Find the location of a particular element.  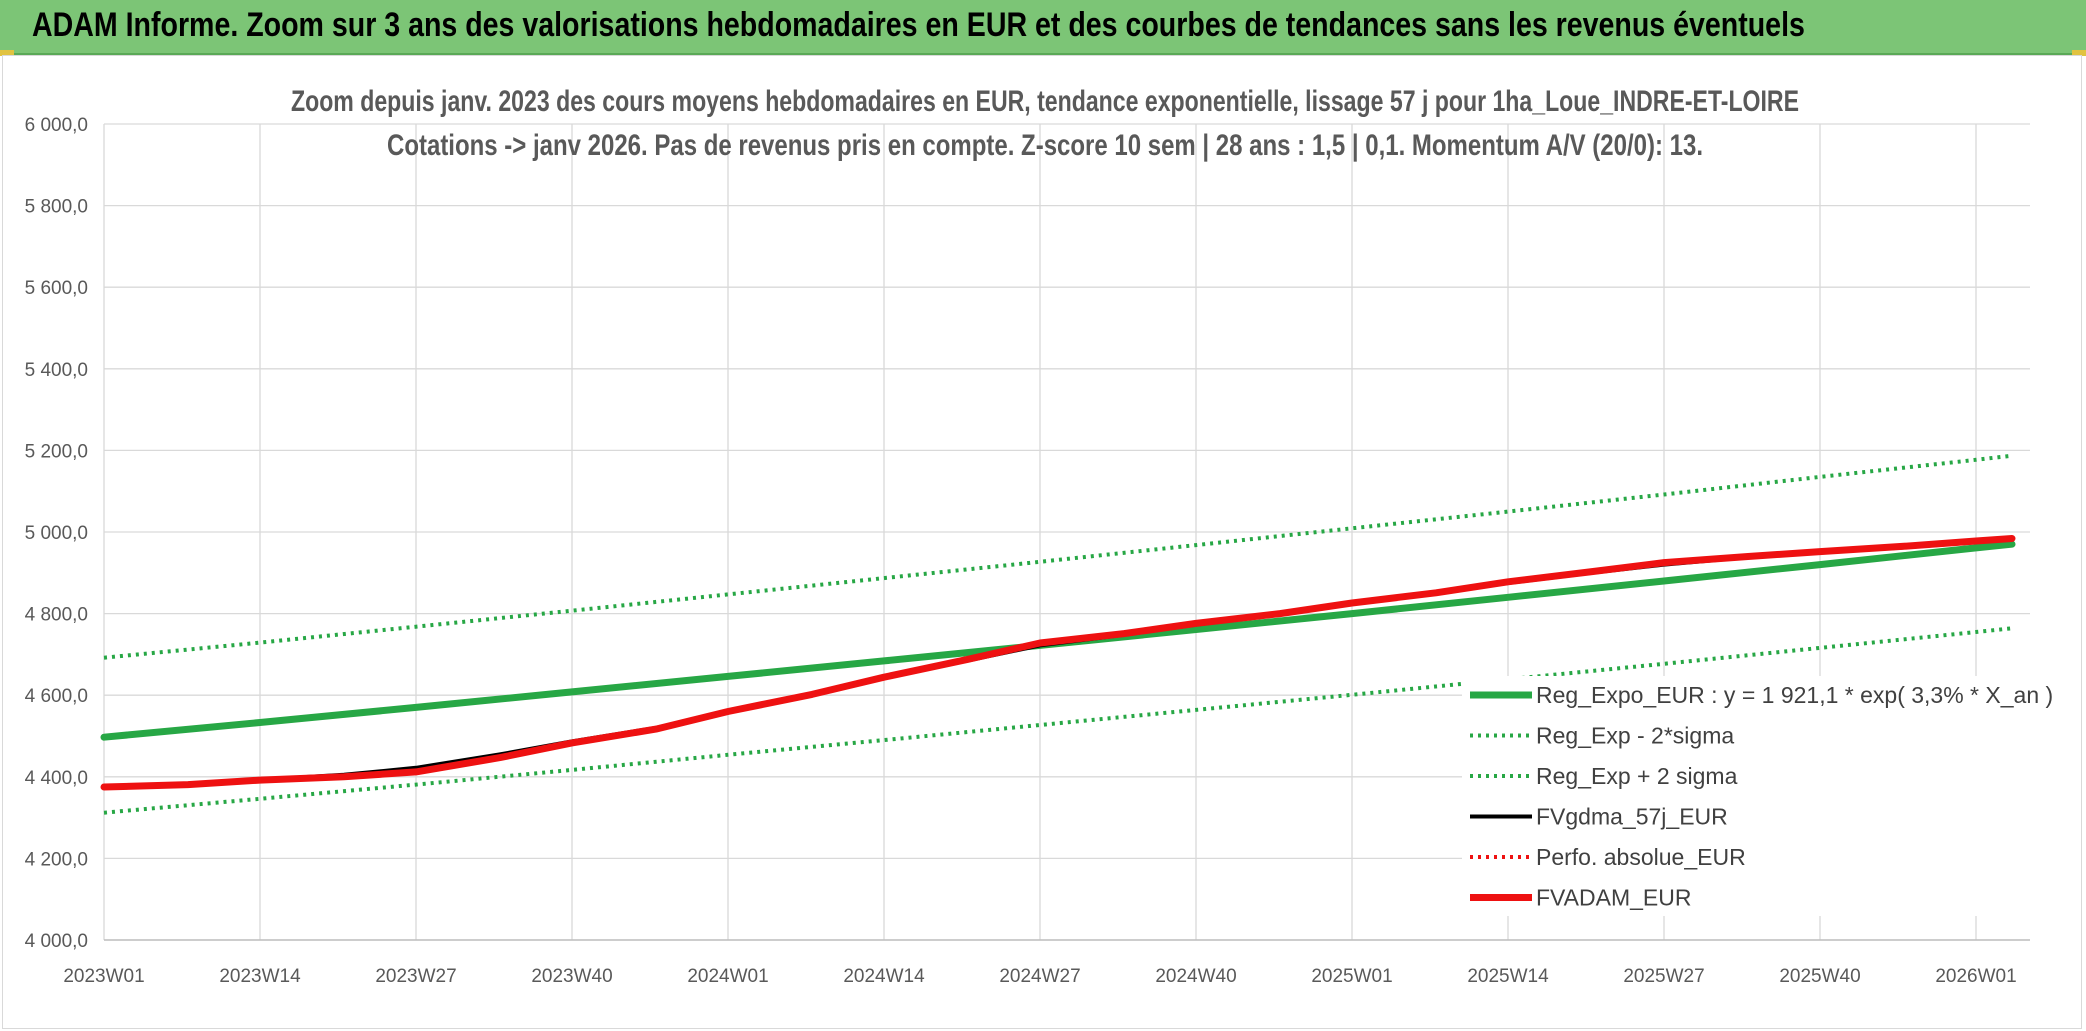

x-tick-label: 2023W14 is located at coordinates (260, 976).